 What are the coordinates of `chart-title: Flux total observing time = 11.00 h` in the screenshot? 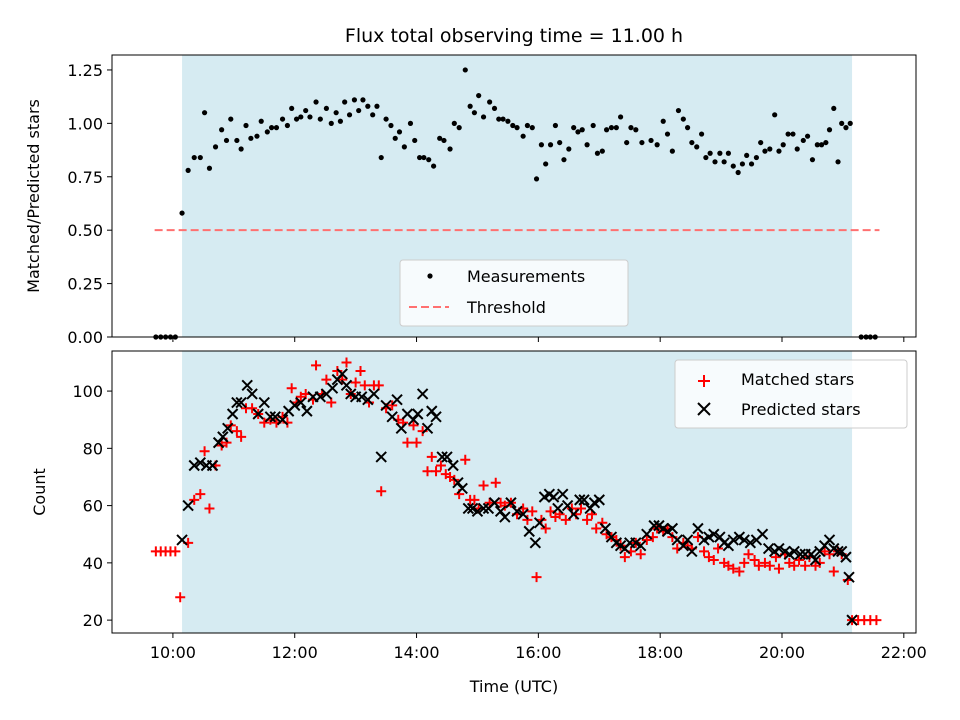 It's located at (514, 36).